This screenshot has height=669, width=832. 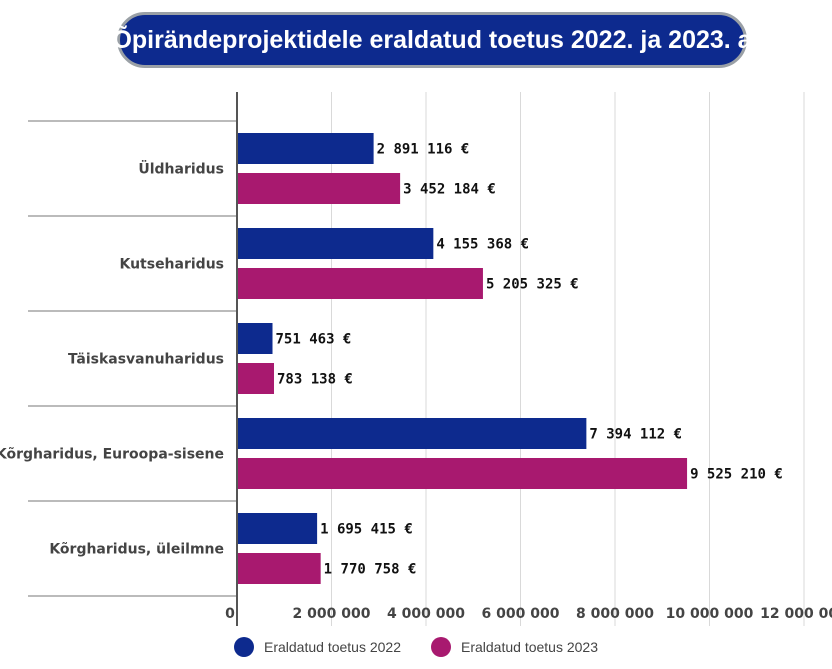 What do you see at coordinates (482, 245) in the screenshot?
I see `data-label: 4 155 368 €` at bounding box center [482, 245].